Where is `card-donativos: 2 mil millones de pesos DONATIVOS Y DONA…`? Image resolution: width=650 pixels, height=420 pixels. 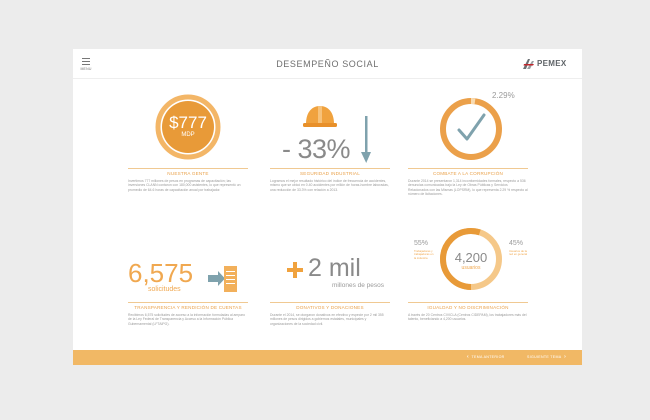
card-donativos: 2 mil millones de pesos DONATIVOS Y DONA… is located at coordinates (330, 294).